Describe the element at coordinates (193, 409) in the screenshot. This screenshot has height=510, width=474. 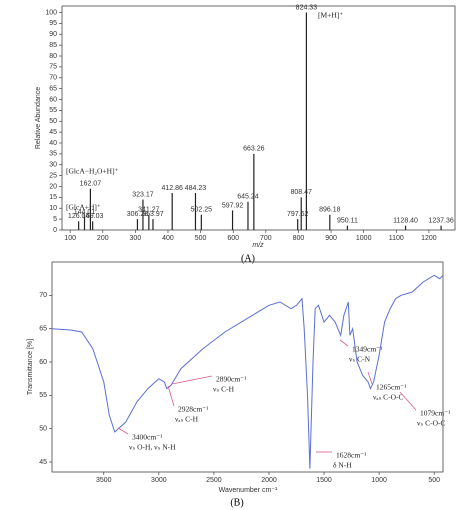
I see `annotation-label: 2928cm⁻¹` at that location.